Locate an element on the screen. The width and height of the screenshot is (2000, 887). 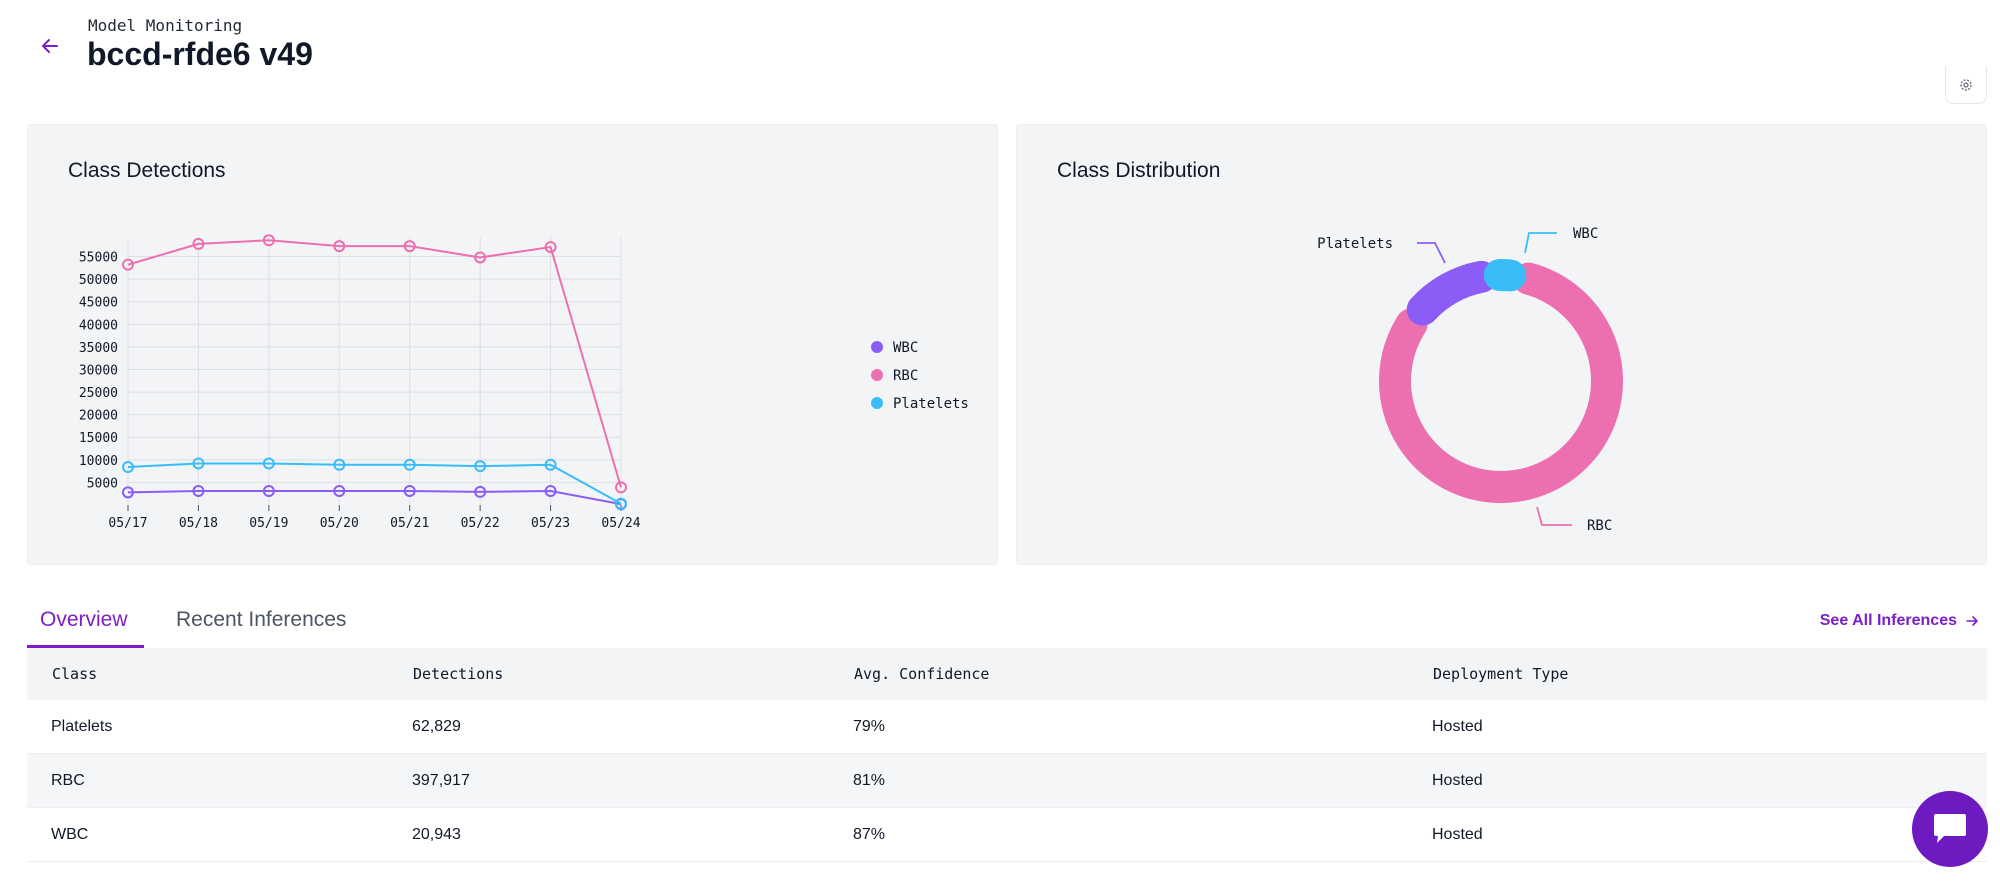
donut-slice-rbc is located at coordinates (1501, 382).